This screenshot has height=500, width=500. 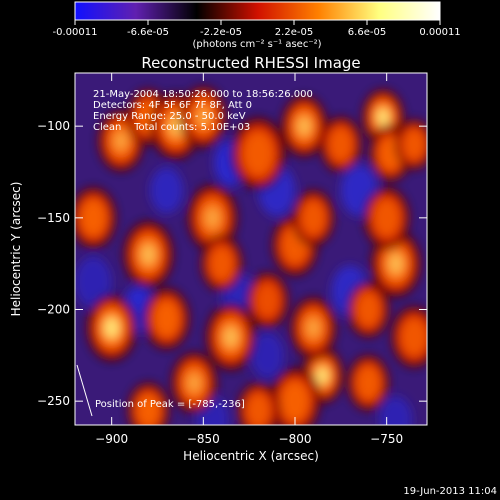 What do you see at coordinates (53, 310) in the screenshot?
I see `y-tick-label: −200` at bounding box center [53, 310].